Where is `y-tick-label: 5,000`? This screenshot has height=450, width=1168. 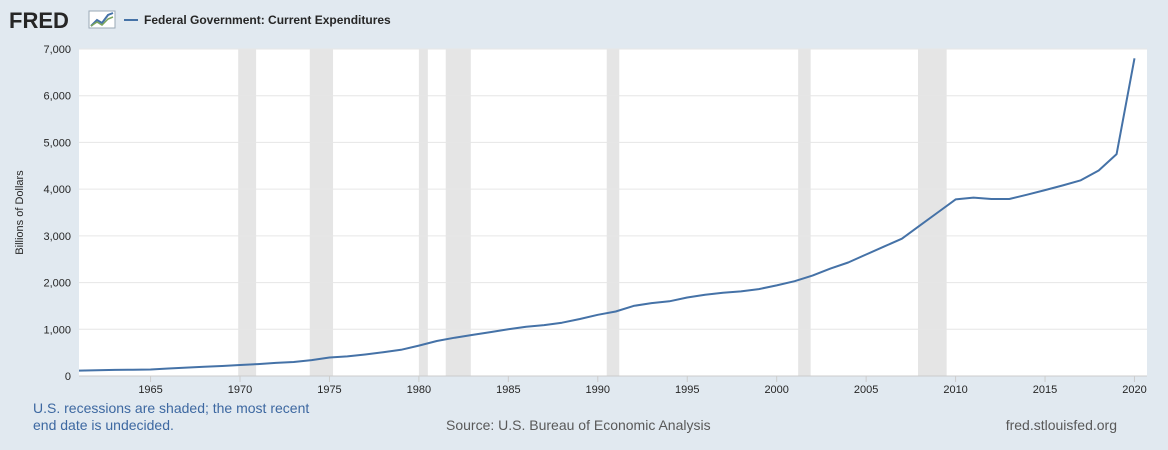
y-tick-label: 5,000 is located at coordinates (57, 143).